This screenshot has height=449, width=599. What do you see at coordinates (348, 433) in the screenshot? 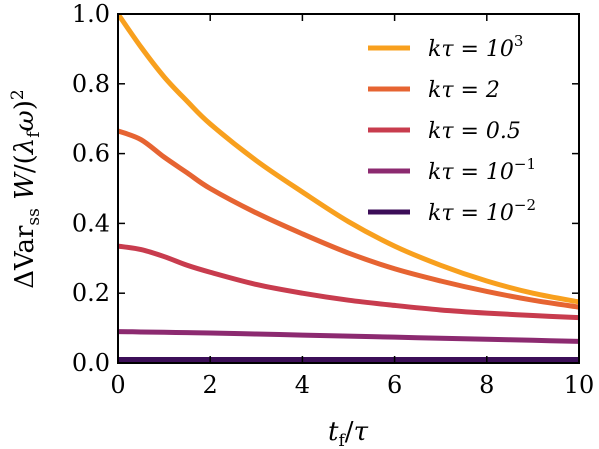
I see `x-axis-label: tf/τ` at bounding box center [348, 433].